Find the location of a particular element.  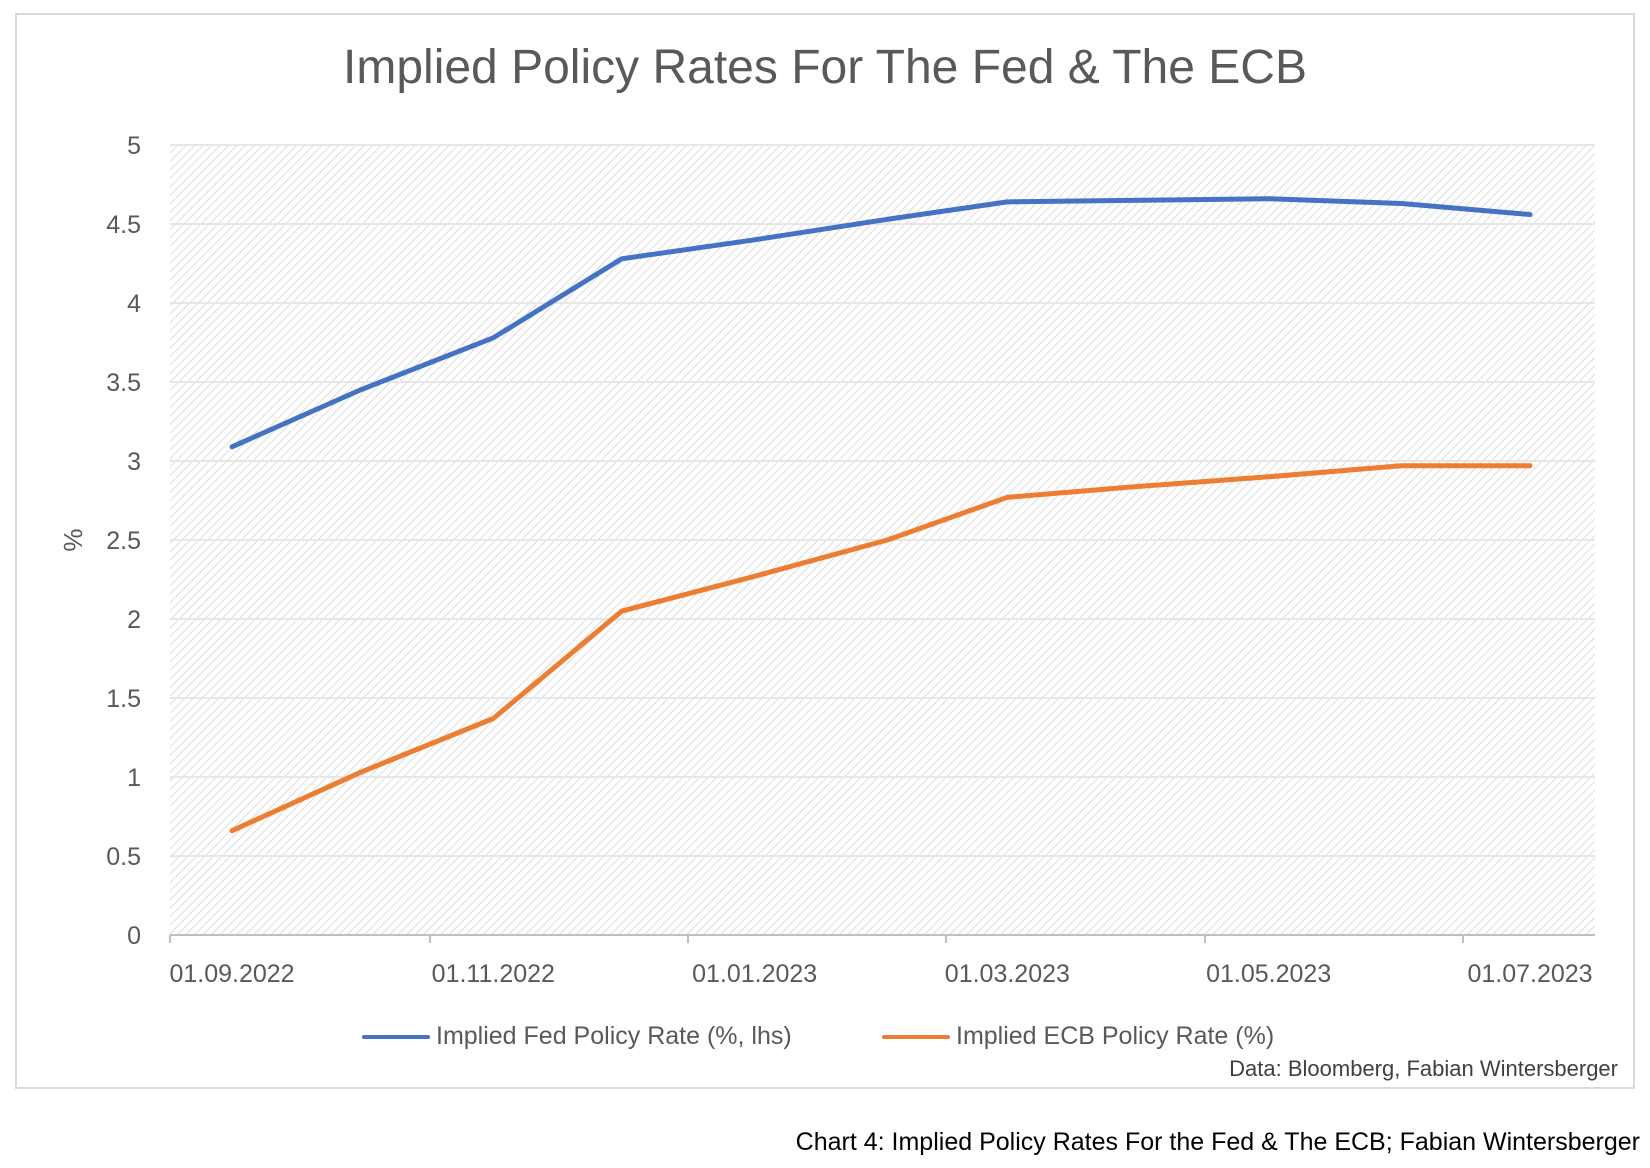

y-tick-label: 1 is located at coordinates (134, 778).